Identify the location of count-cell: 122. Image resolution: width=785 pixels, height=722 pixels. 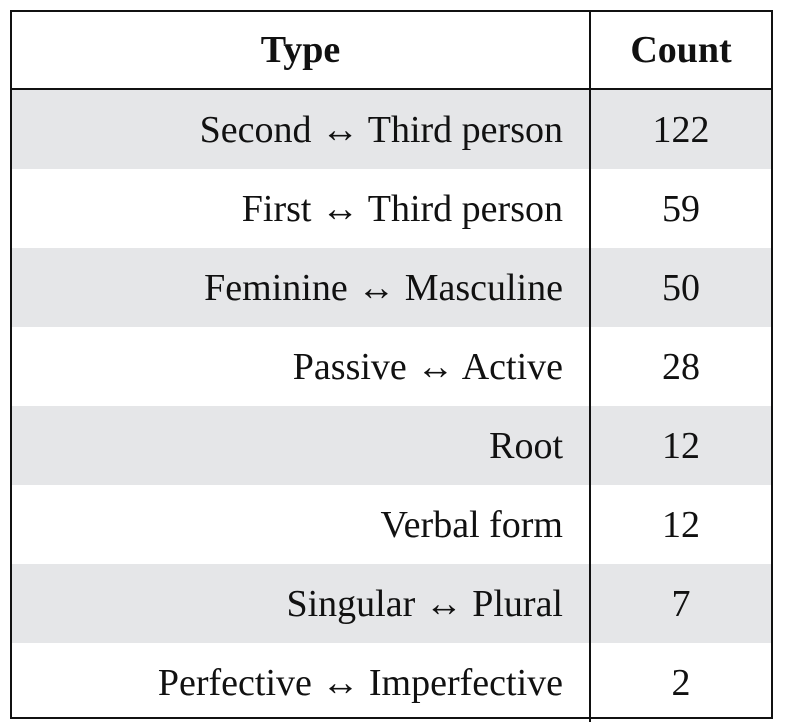
(680, 129).